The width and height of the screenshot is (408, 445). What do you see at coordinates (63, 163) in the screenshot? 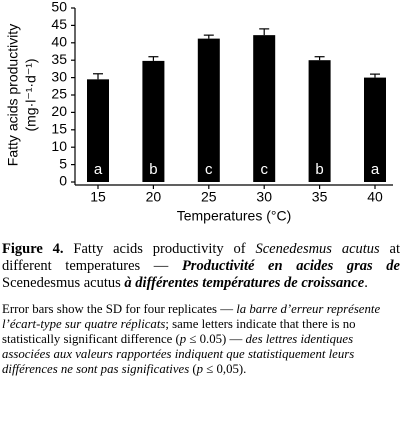
I see `y-tick-label: 5` at bounding box center [63, 163].